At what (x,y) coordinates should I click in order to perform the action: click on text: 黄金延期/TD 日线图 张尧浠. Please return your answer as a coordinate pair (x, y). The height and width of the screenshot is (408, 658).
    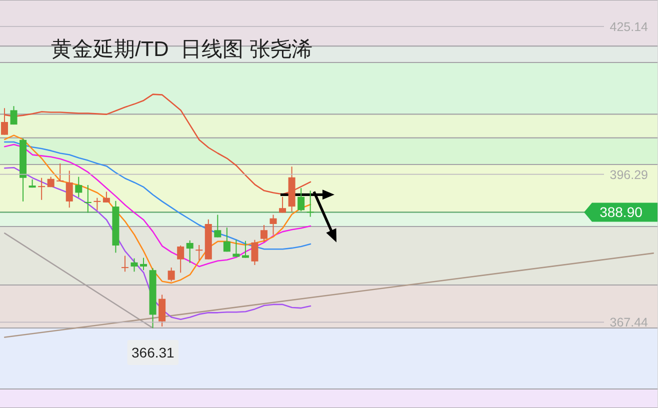
    Looking at the image, I should click on (181, 50).